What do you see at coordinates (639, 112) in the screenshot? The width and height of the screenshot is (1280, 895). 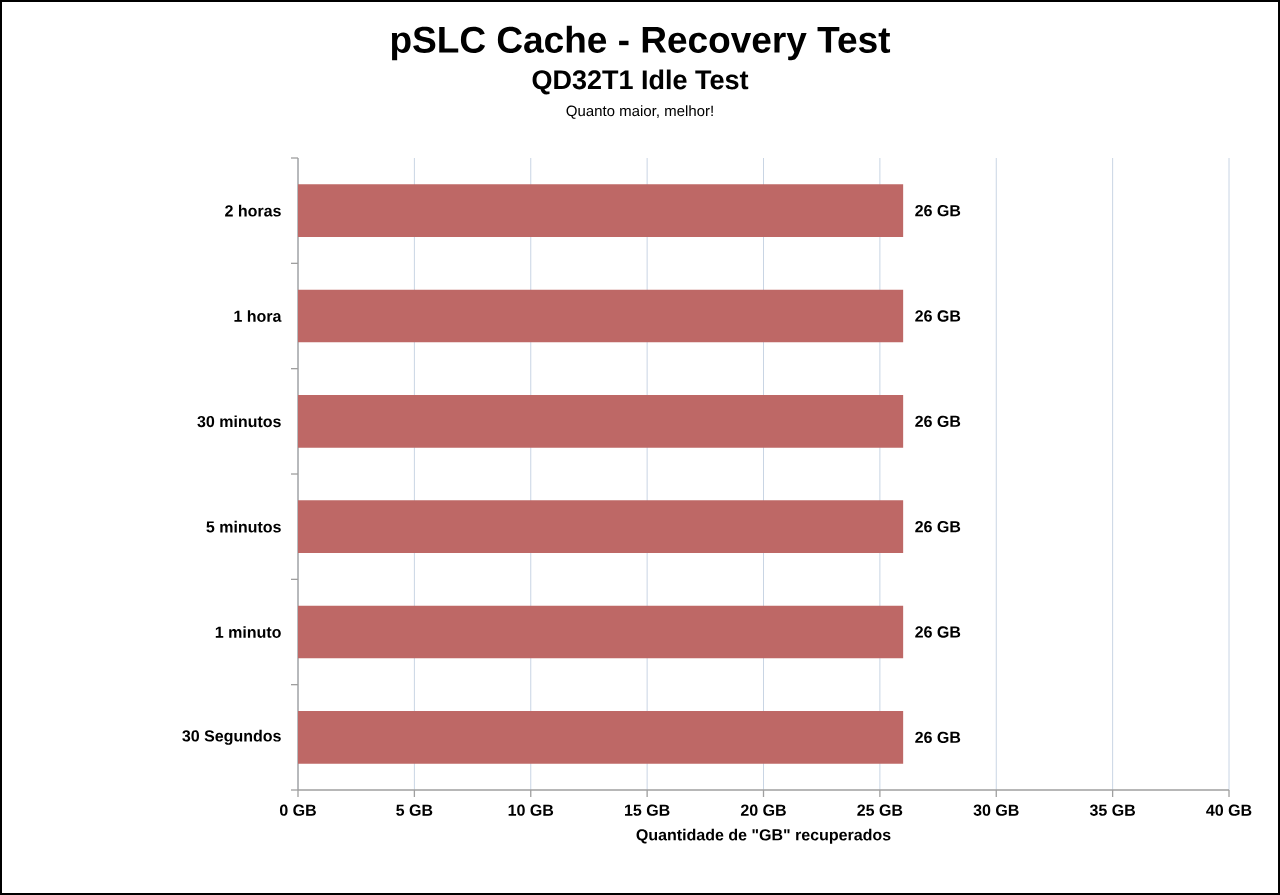 I see `text: Quanto maior, melhor!` at bounding box center [639, 112].